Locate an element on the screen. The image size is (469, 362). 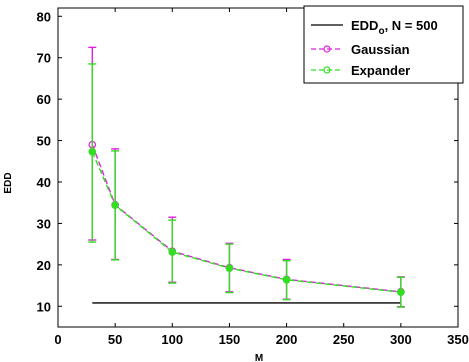
legend-gaussian-label: Gaussian is located at coordinates (380, 49).